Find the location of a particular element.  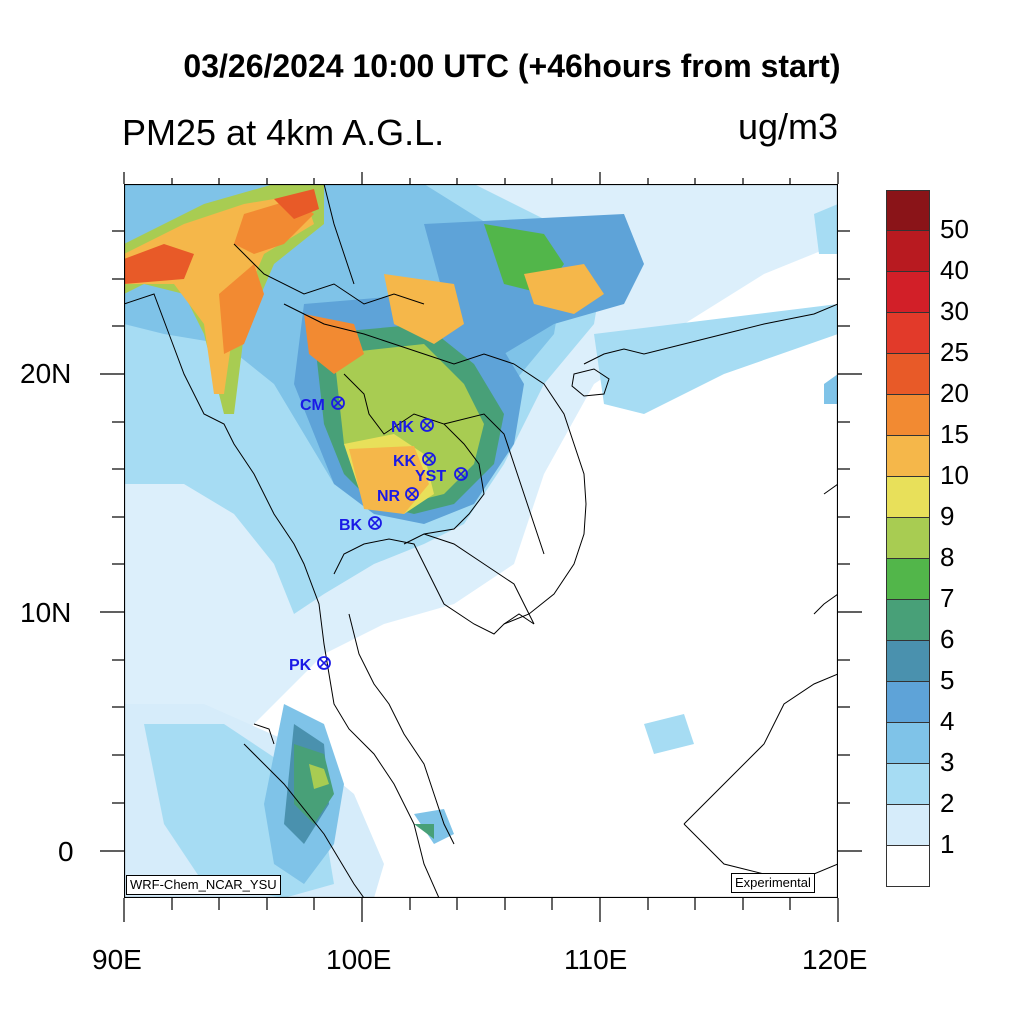

legend-level-label: 6 is located at coordinates (947, 639).